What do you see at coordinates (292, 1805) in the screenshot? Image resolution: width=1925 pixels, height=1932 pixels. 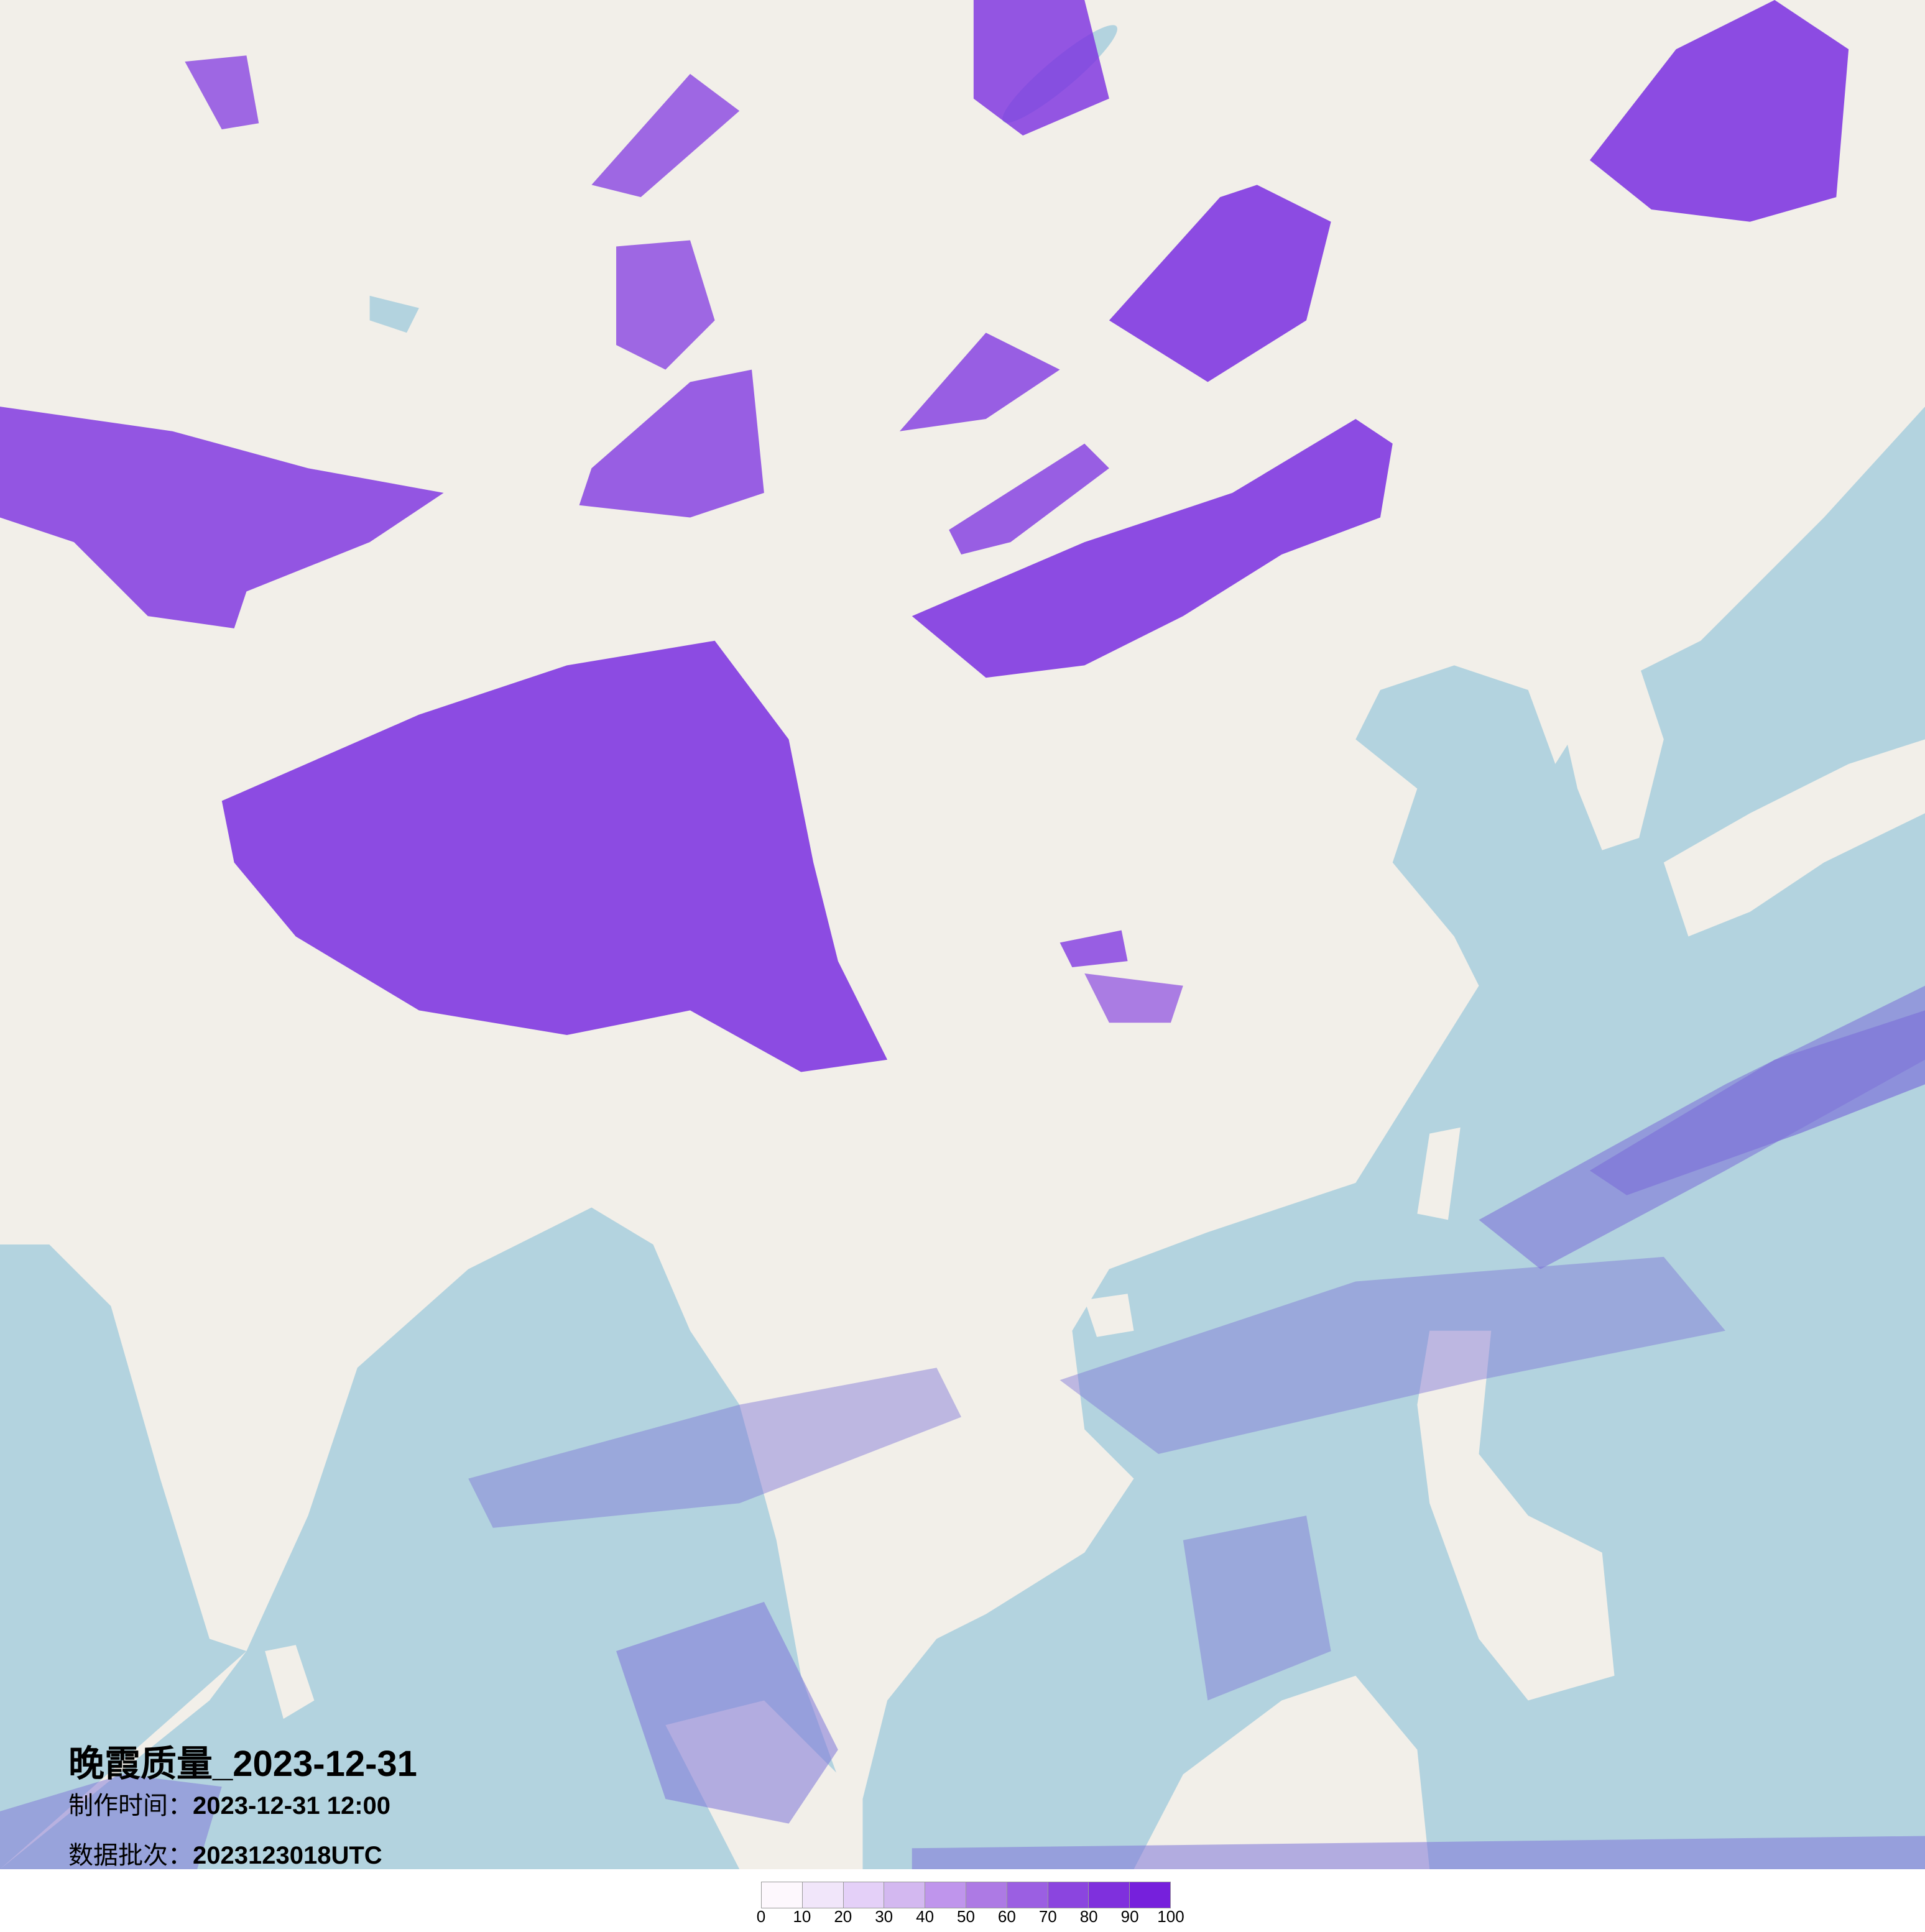 I see `production-time-value: 2023-12-31 12:00` at bounding box center [292, 1805].